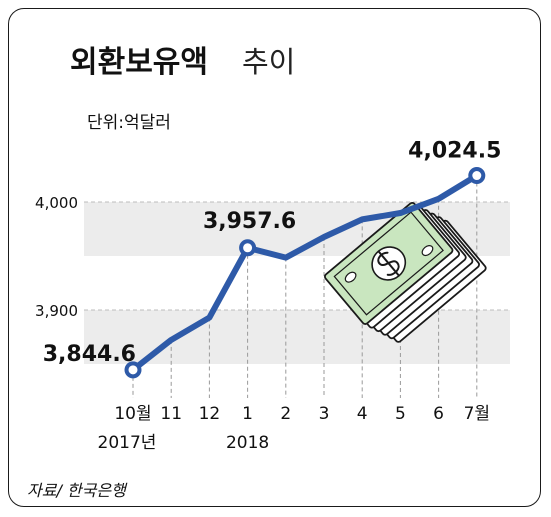 The width and height of the screenshot is (551, 517). What do you see at coordinates (285, 414) in the screenshot?
I see `x-tick-label: 2` at bounding box center [285, 414].